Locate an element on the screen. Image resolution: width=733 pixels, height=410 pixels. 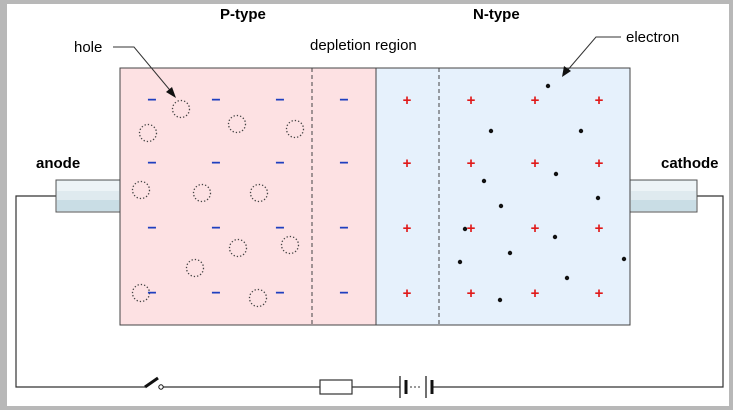
battery-icon is located at coordinates (416, 387).